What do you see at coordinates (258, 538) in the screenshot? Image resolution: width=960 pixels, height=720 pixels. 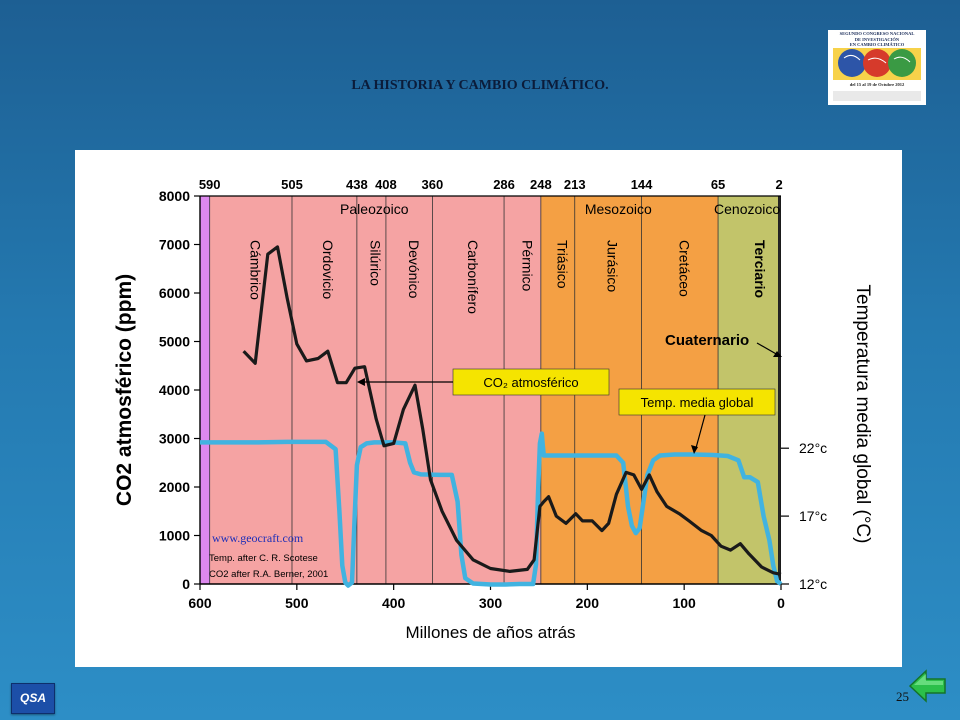 I see `source-url: www.geocraft.com` at bounding box center [258, 538].